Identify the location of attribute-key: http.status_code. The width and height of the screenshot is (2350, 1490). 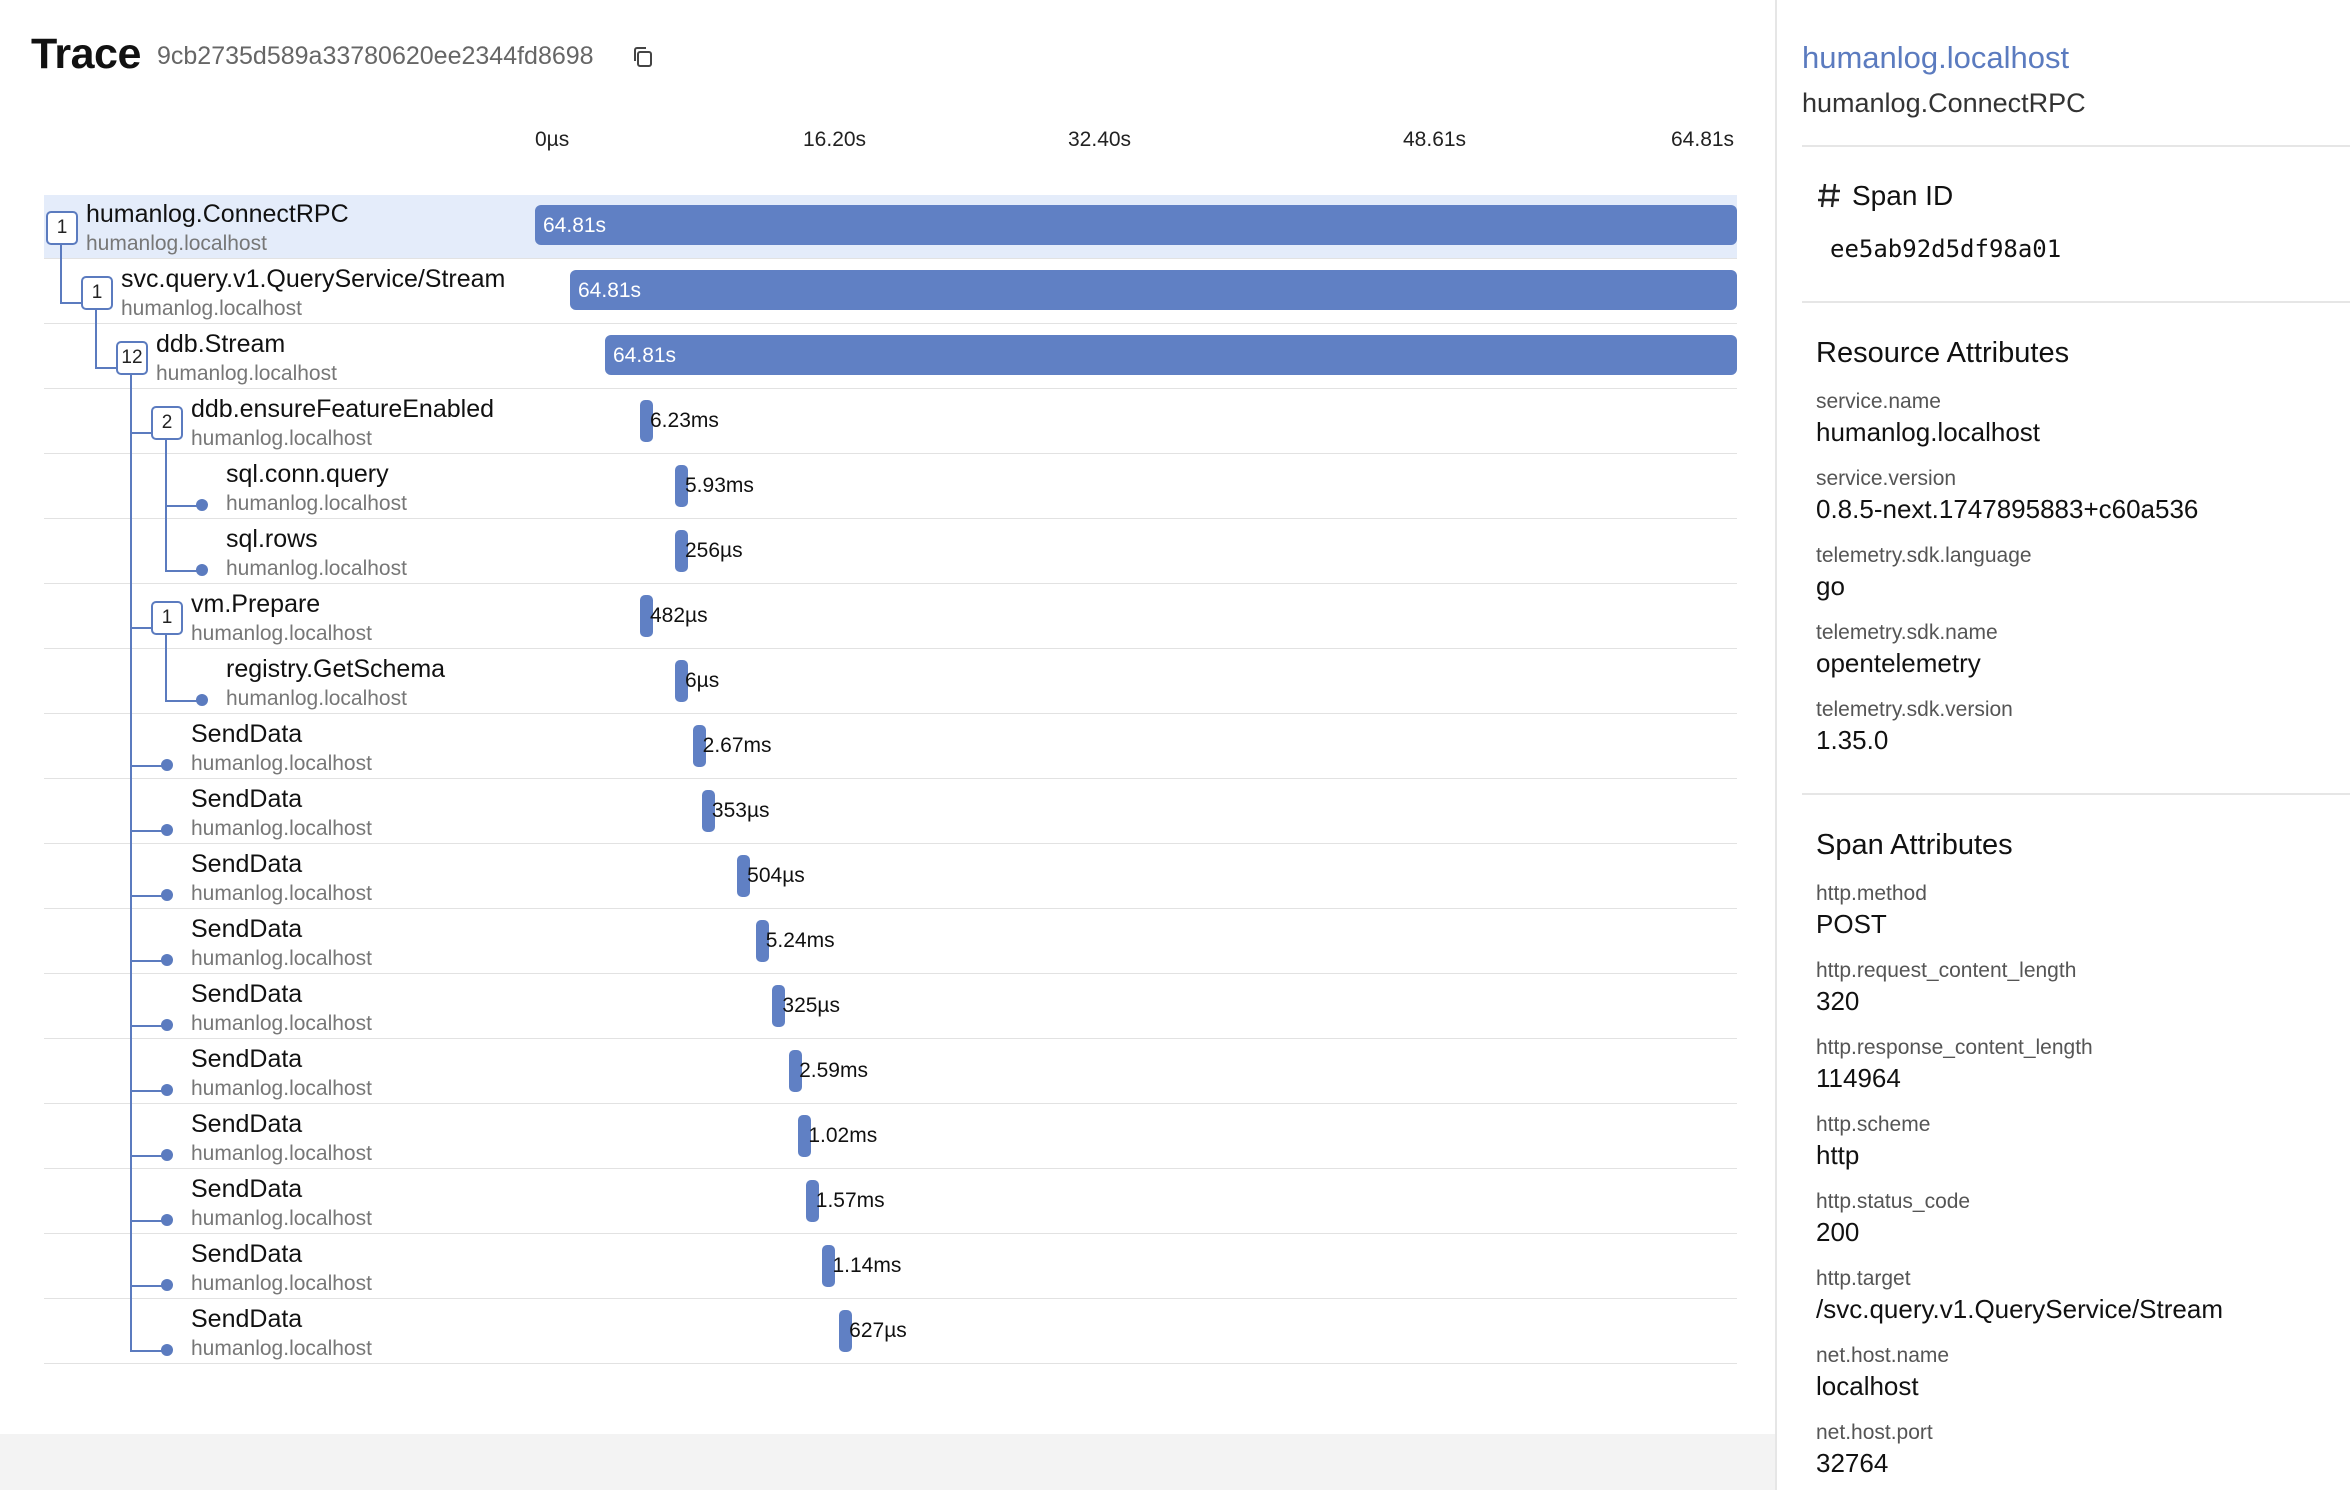
(1893, 1201).